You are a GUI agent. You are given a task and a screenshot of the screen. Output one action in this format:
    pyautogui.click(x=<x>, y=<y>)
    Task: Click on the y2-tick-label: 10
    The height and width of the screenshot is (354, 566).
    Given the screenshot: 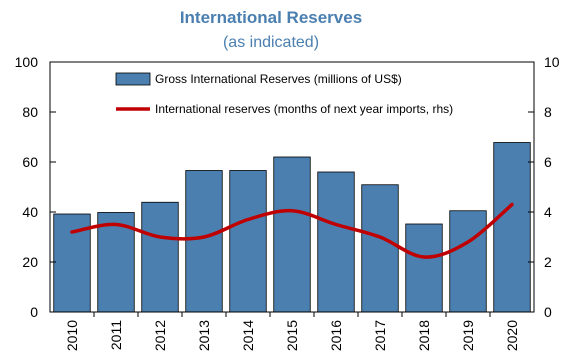 What is the action you would take?
    pyautogui.click(x=552, y=62)
    